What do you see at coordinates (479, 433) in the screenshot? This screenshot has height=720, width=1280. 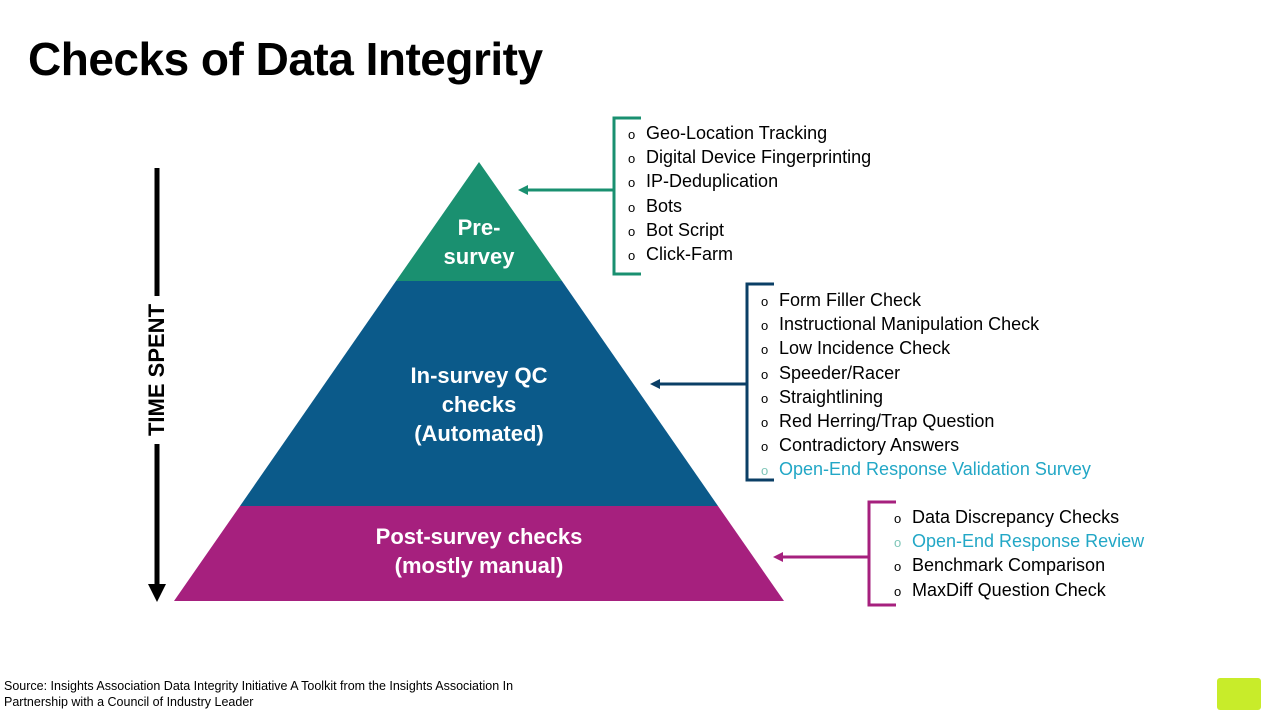 I see `label-line: (Automated)` at bounding box center [479, 433].